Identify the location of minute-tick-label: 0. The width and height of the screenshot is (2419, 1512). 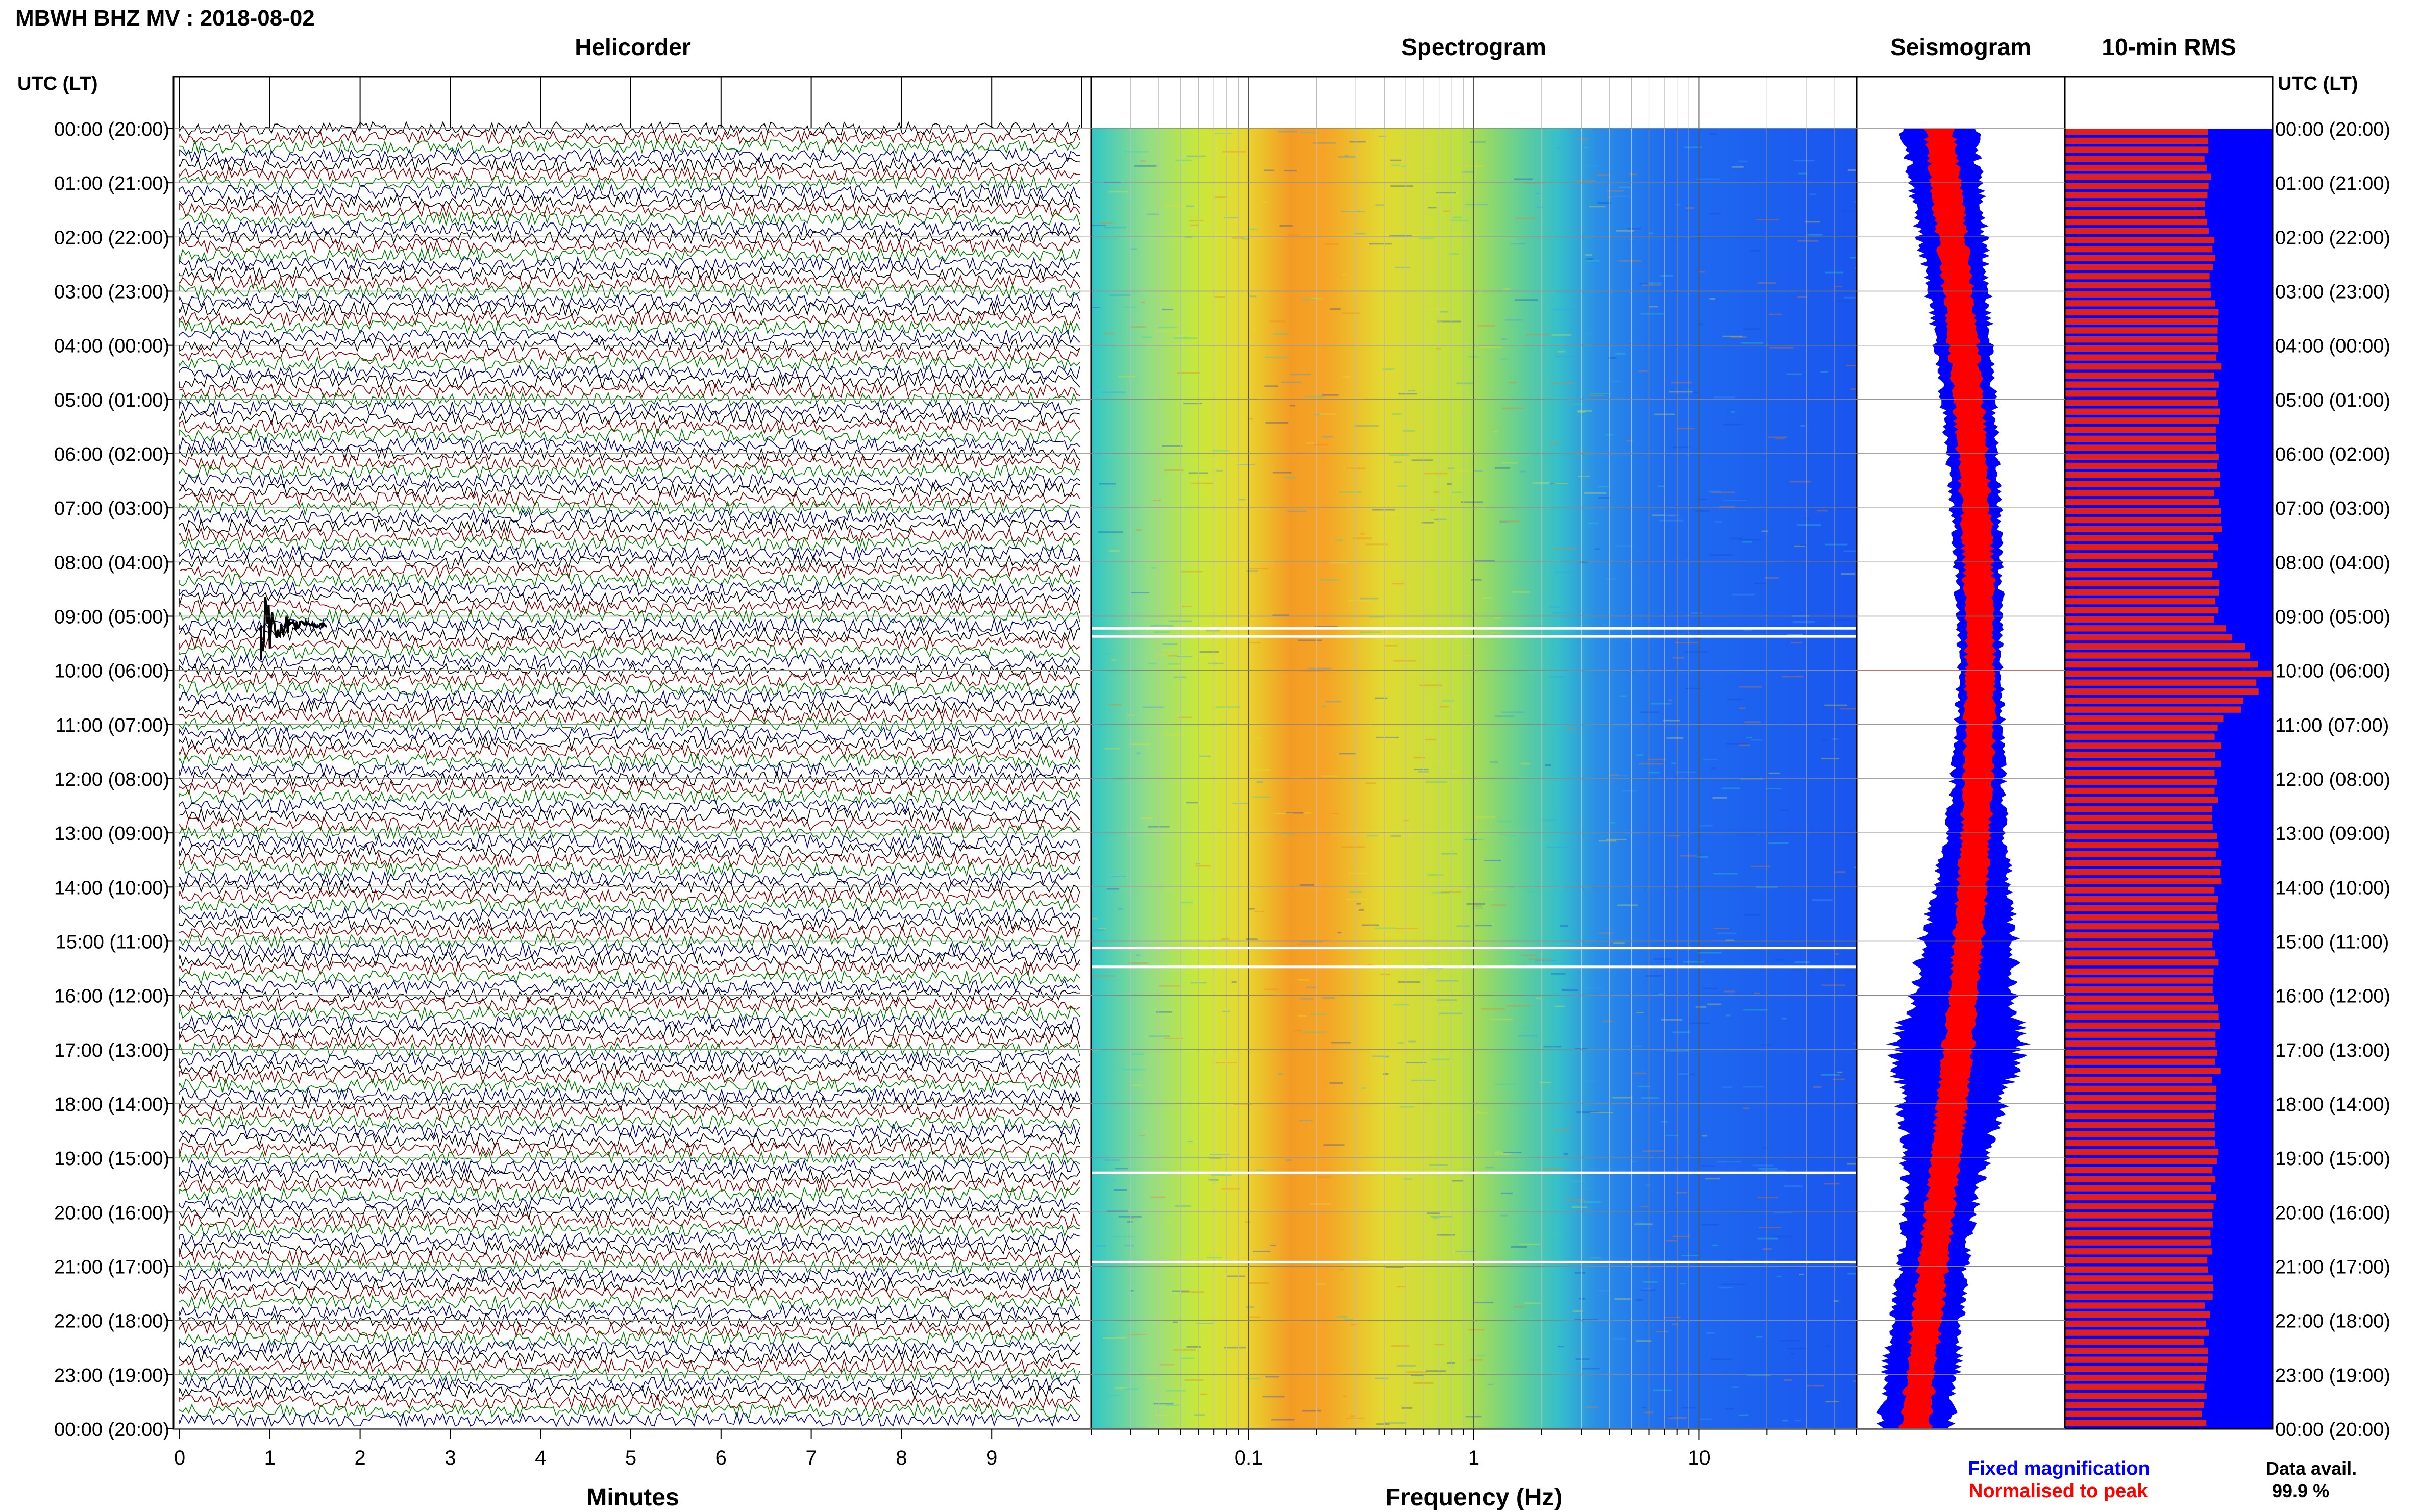
(179, 1458).